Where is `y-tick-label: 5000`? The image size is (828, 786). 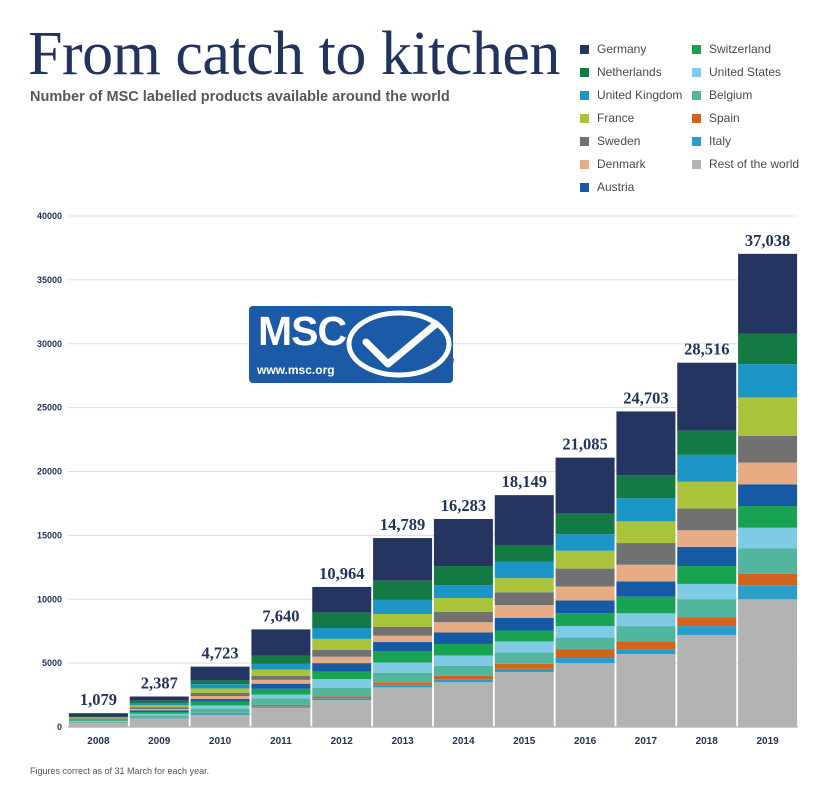 y-tick-label: 5000 is located at coordinates (52, 663).